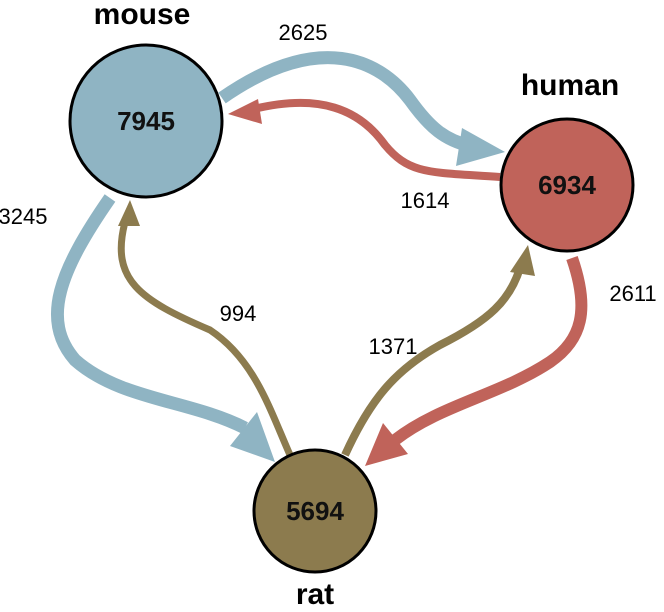 The width and height of the screenshot is (664, 612). Describe the element at coordinates (480, 147) in the screenshot. I see `edge-mouse-to-human-arrowhead` at that location.